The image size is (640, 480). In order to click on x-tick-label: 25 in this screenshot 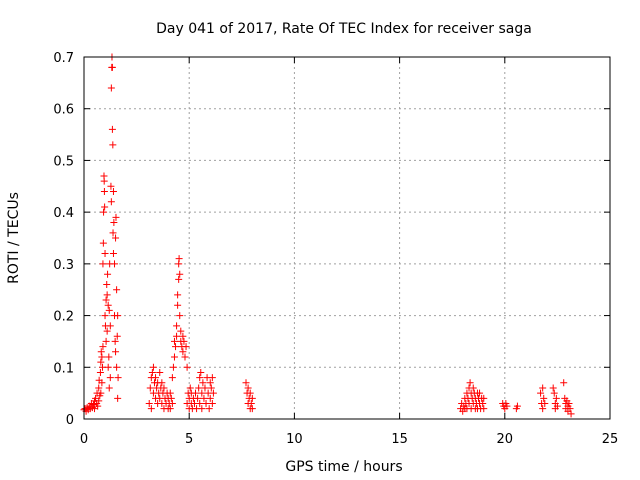, I will do `click(610, 439)`.